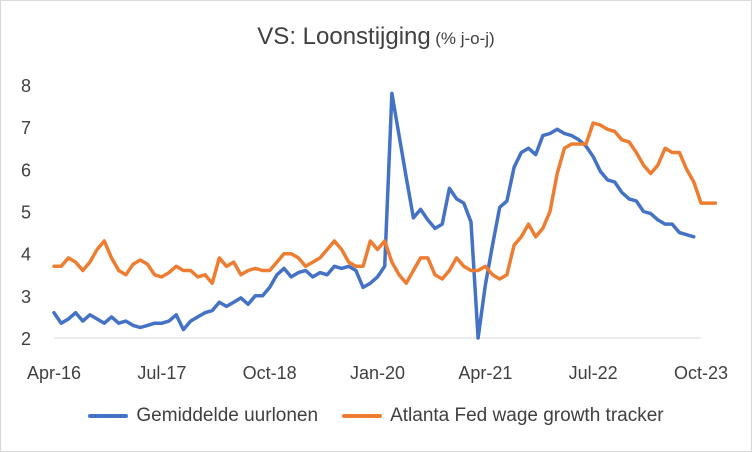 This screenshot has height=452, width=752. Describe the element at coordinates (227, 415) in the screenshot. I see `legend-label-series-0: Gemiddelde uurlonen` at that location.